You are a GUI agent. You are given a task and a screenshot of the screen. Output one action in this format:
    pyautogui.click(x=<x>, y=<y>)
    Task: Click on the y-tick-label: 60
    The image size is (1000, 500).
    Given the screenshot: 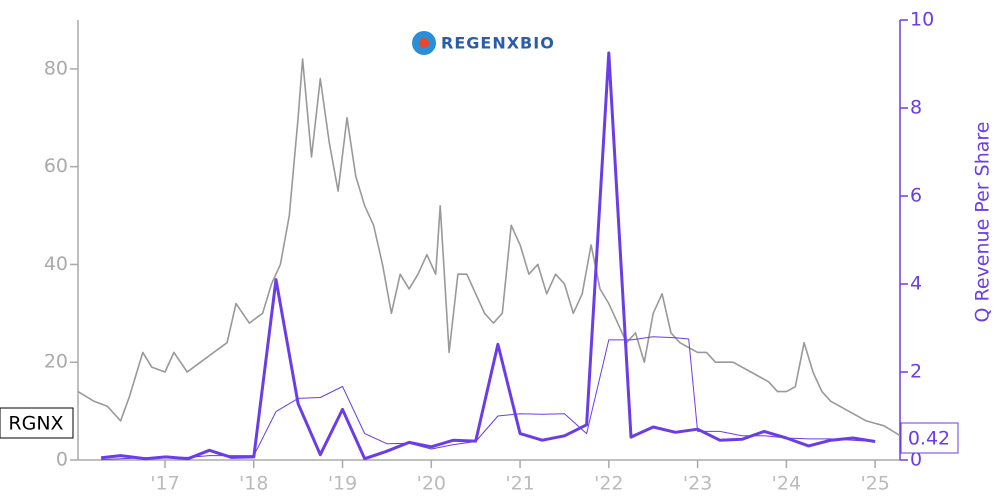 What is the action you would take?
    pyautogui.click(x=56, y=166)
    